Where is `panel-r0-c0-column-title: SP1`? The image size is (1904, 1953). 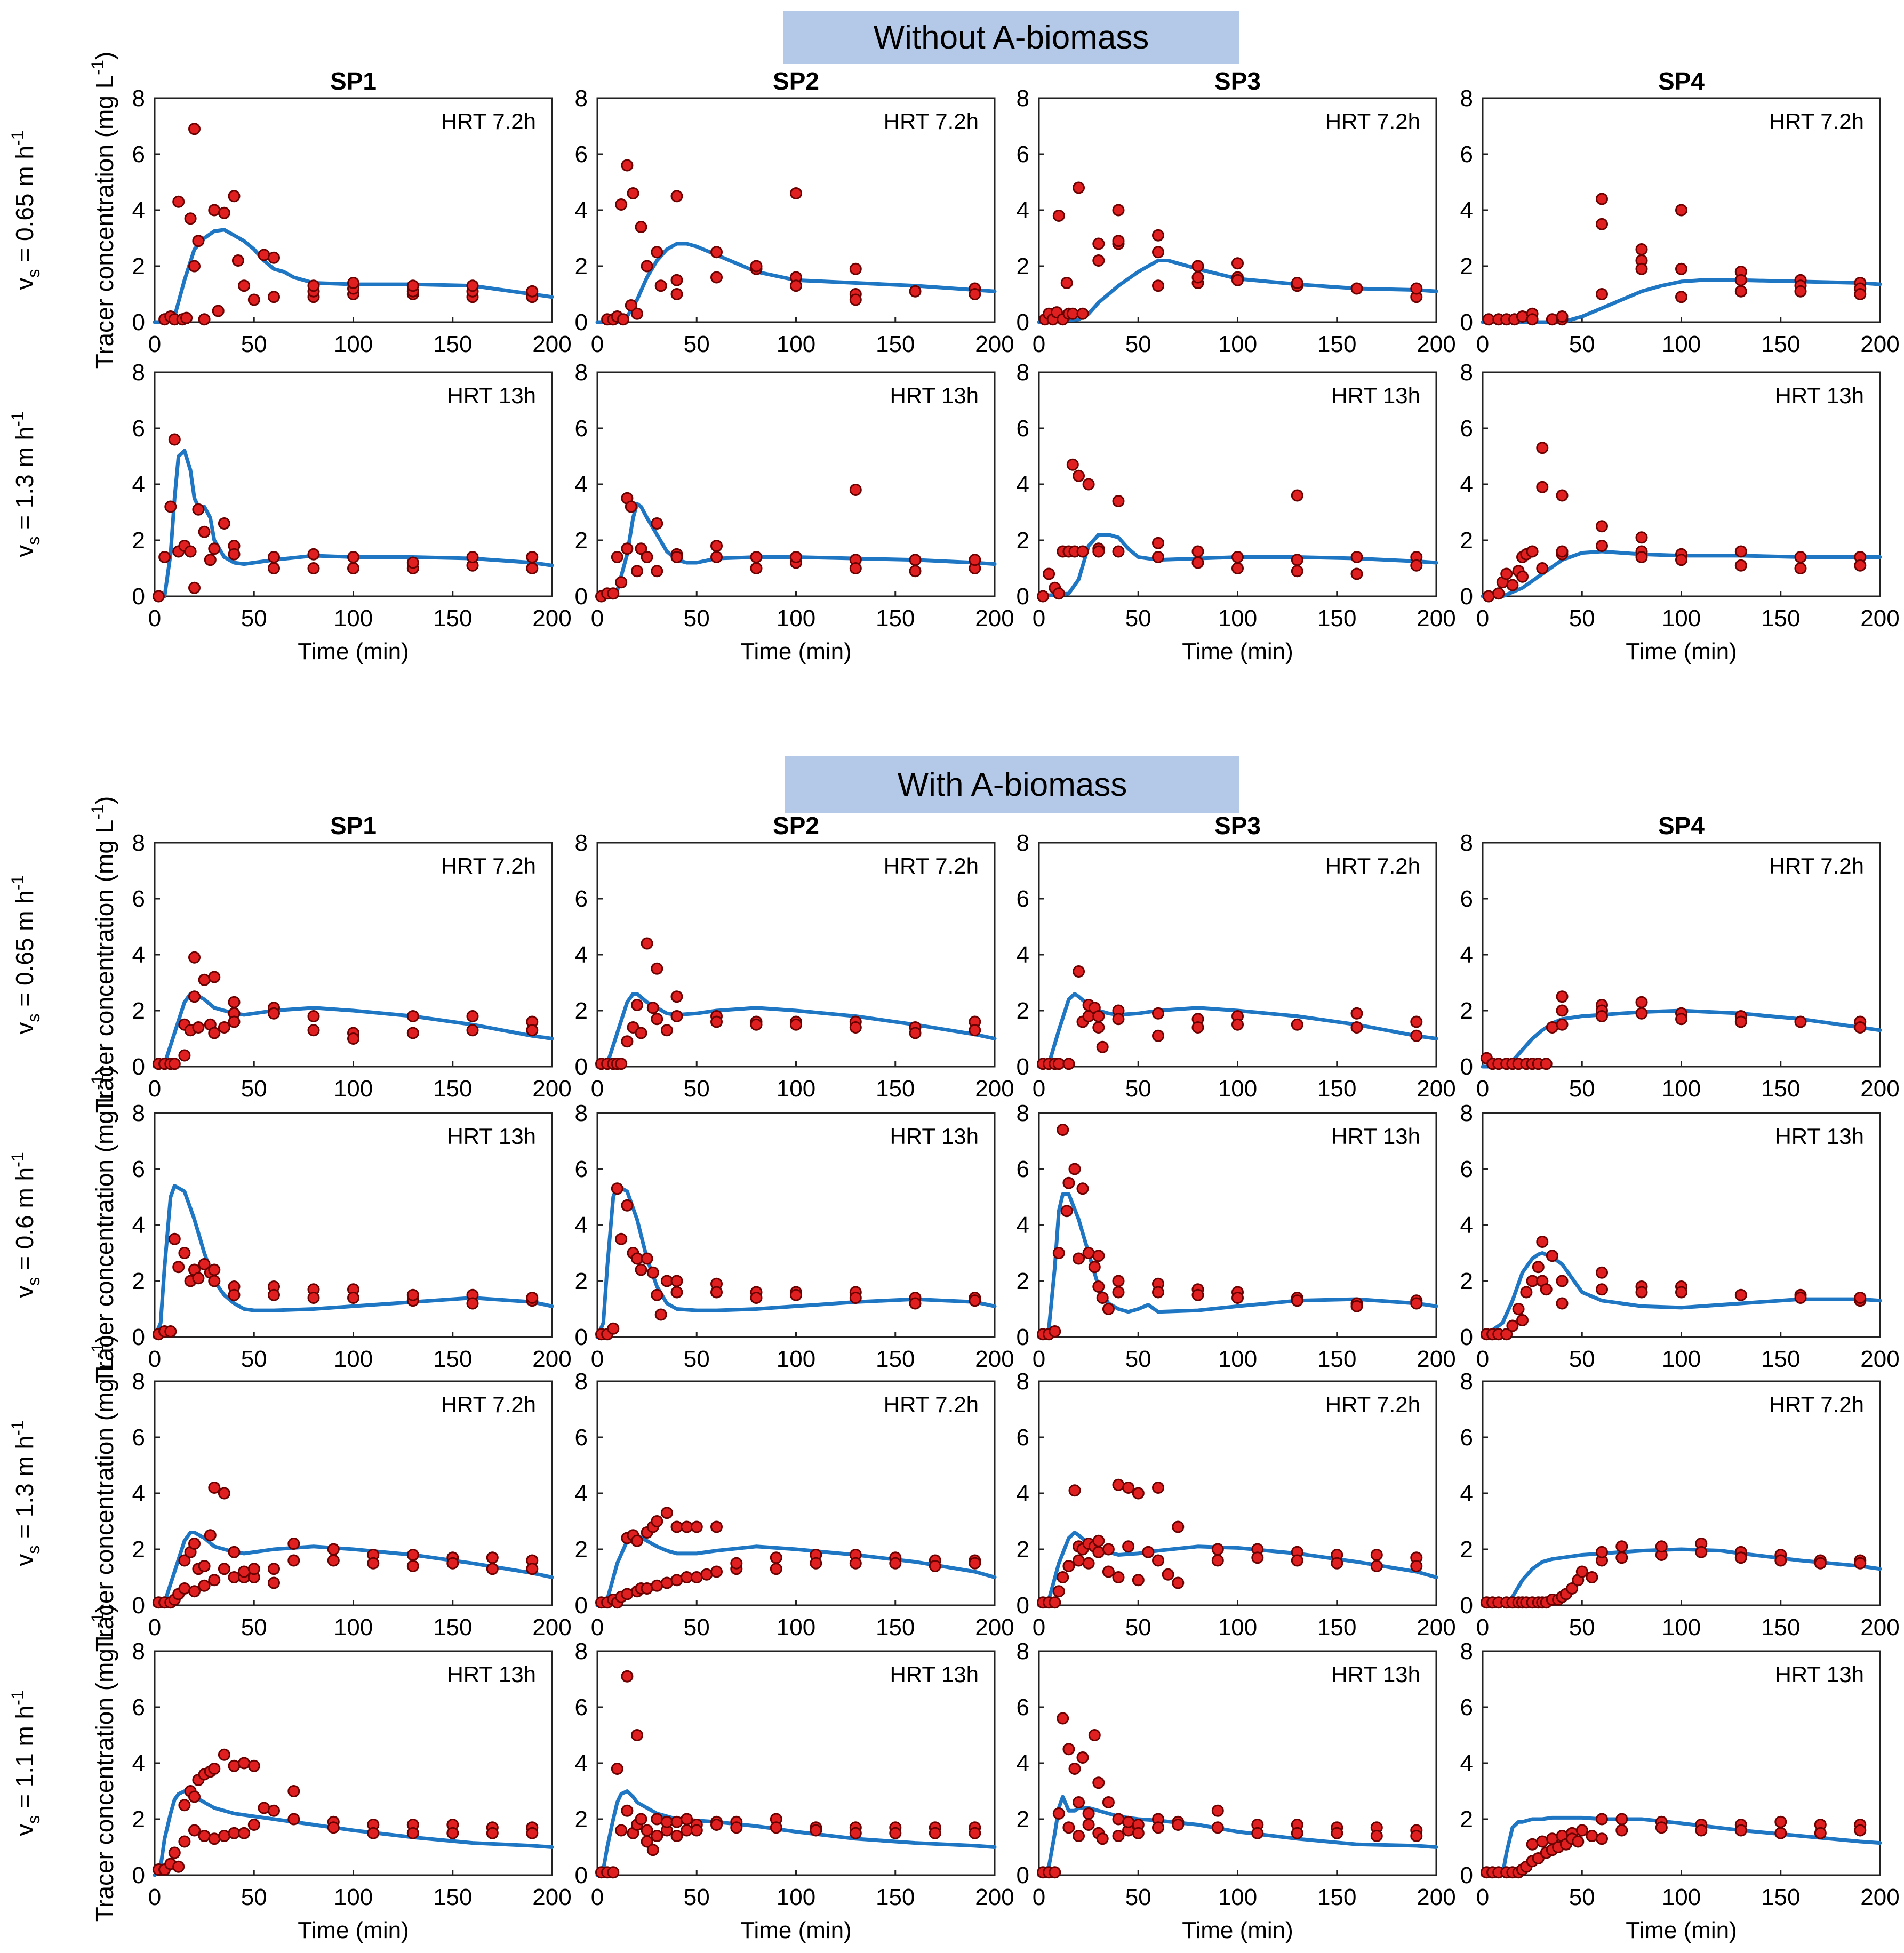
panel-r0-c0-column-title: SP1 is located at coordinates (353, 81).